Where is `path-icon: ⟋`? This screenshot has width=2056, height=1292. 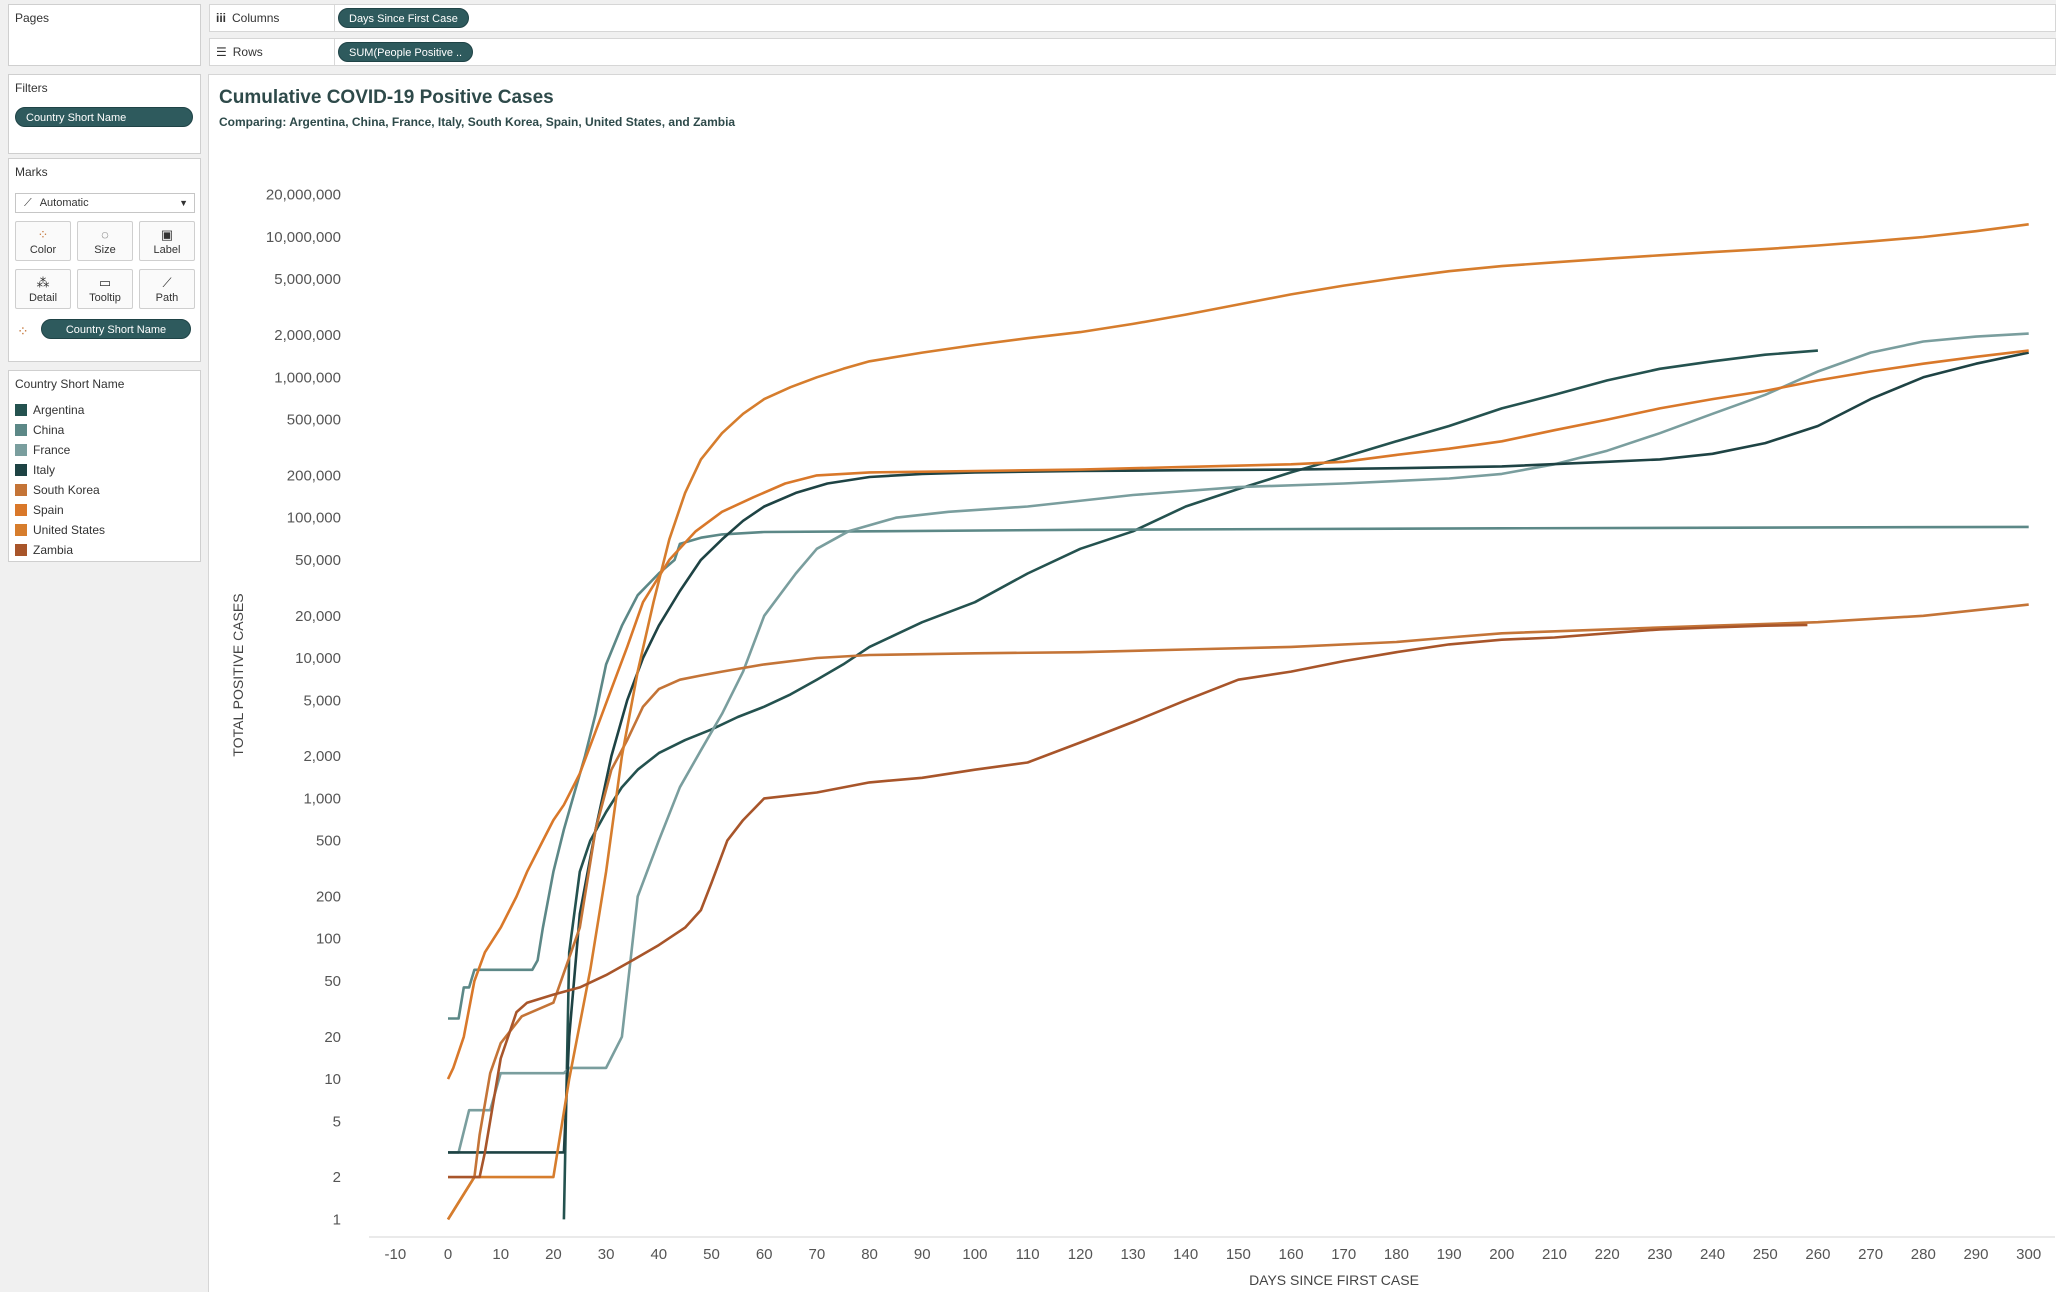
path-icon: ⟋ is located at coordinates (167, 282).